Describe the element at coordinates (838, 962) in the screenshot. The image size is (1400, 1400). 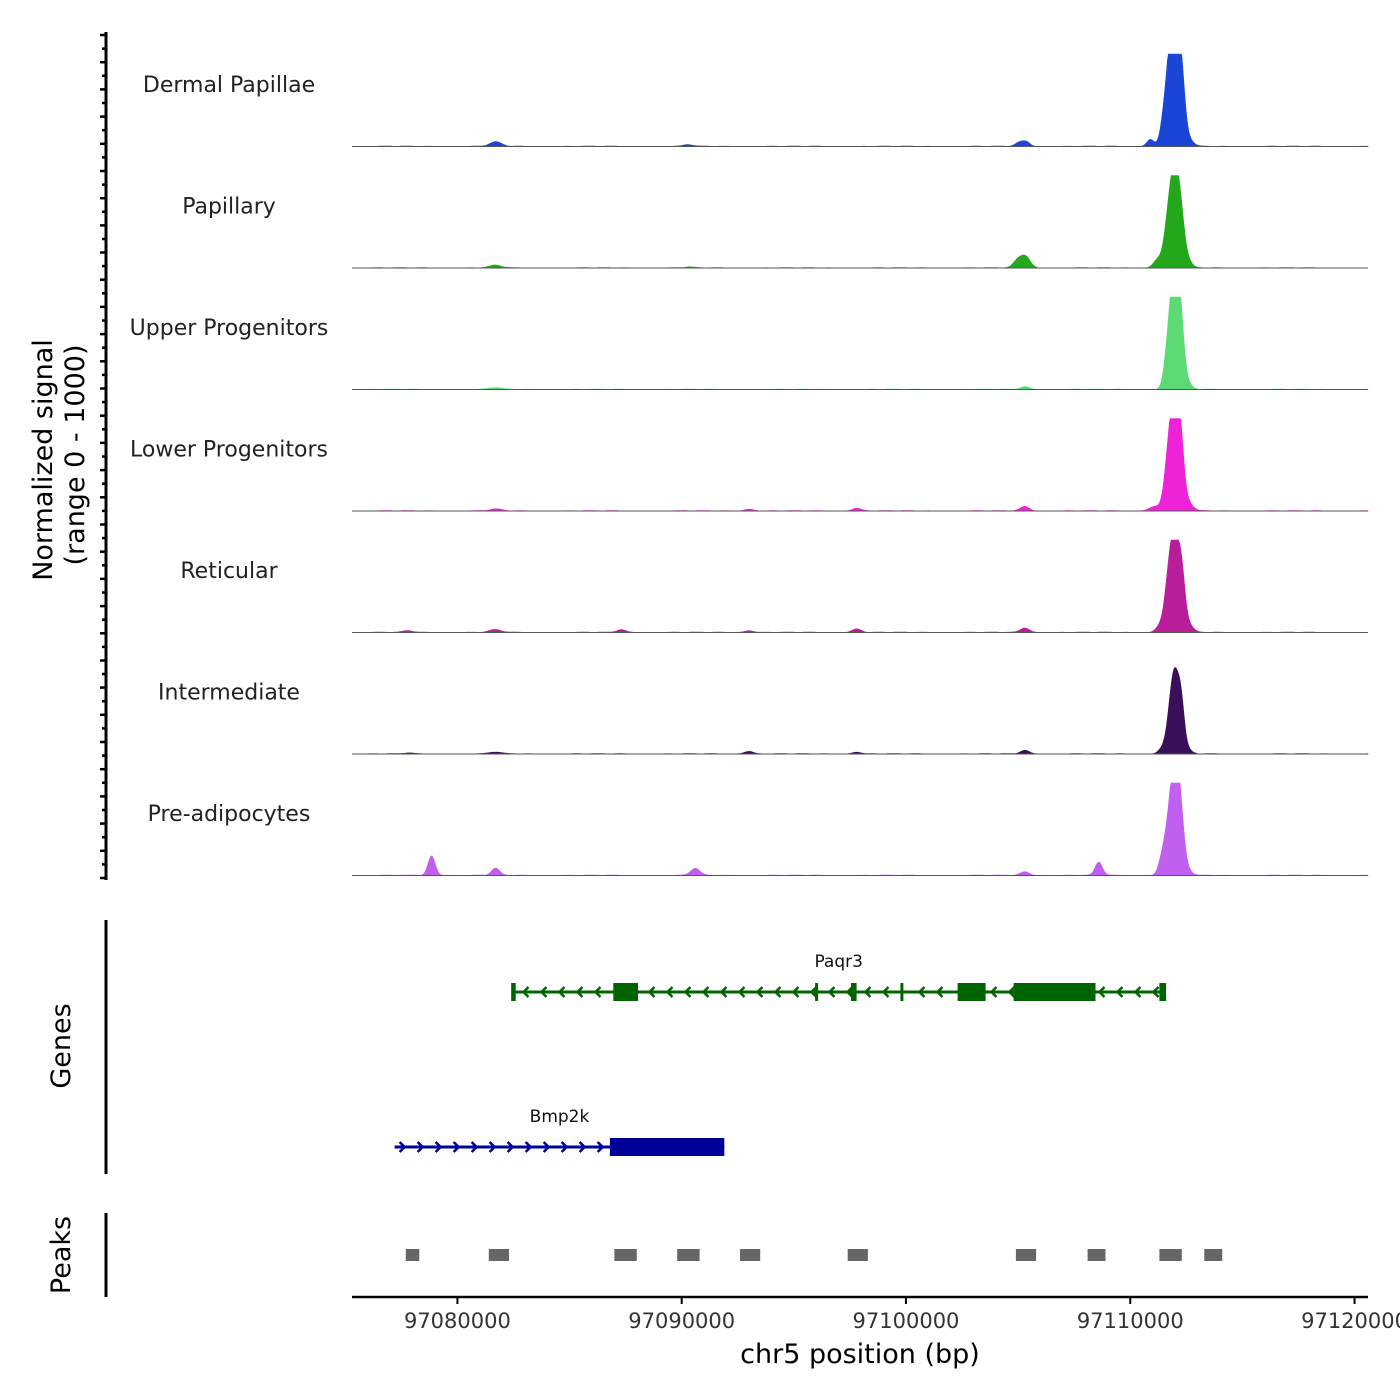
I see `gene-name-label: Paqr3` at that location.